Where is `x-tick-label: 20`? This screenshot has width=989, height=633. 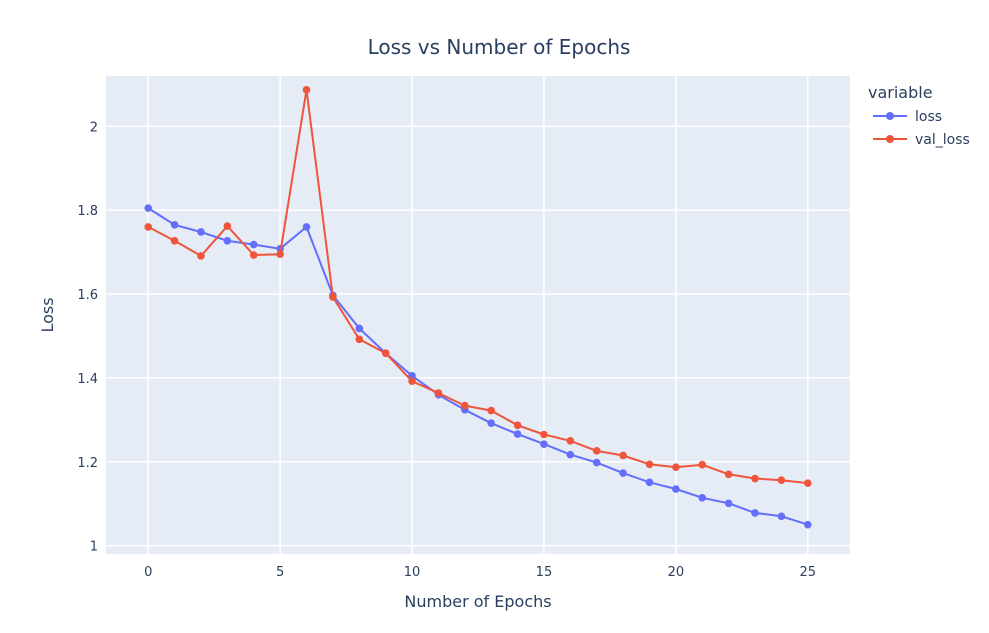 x-tick-label: 20 is located at coordinates (676, 572).